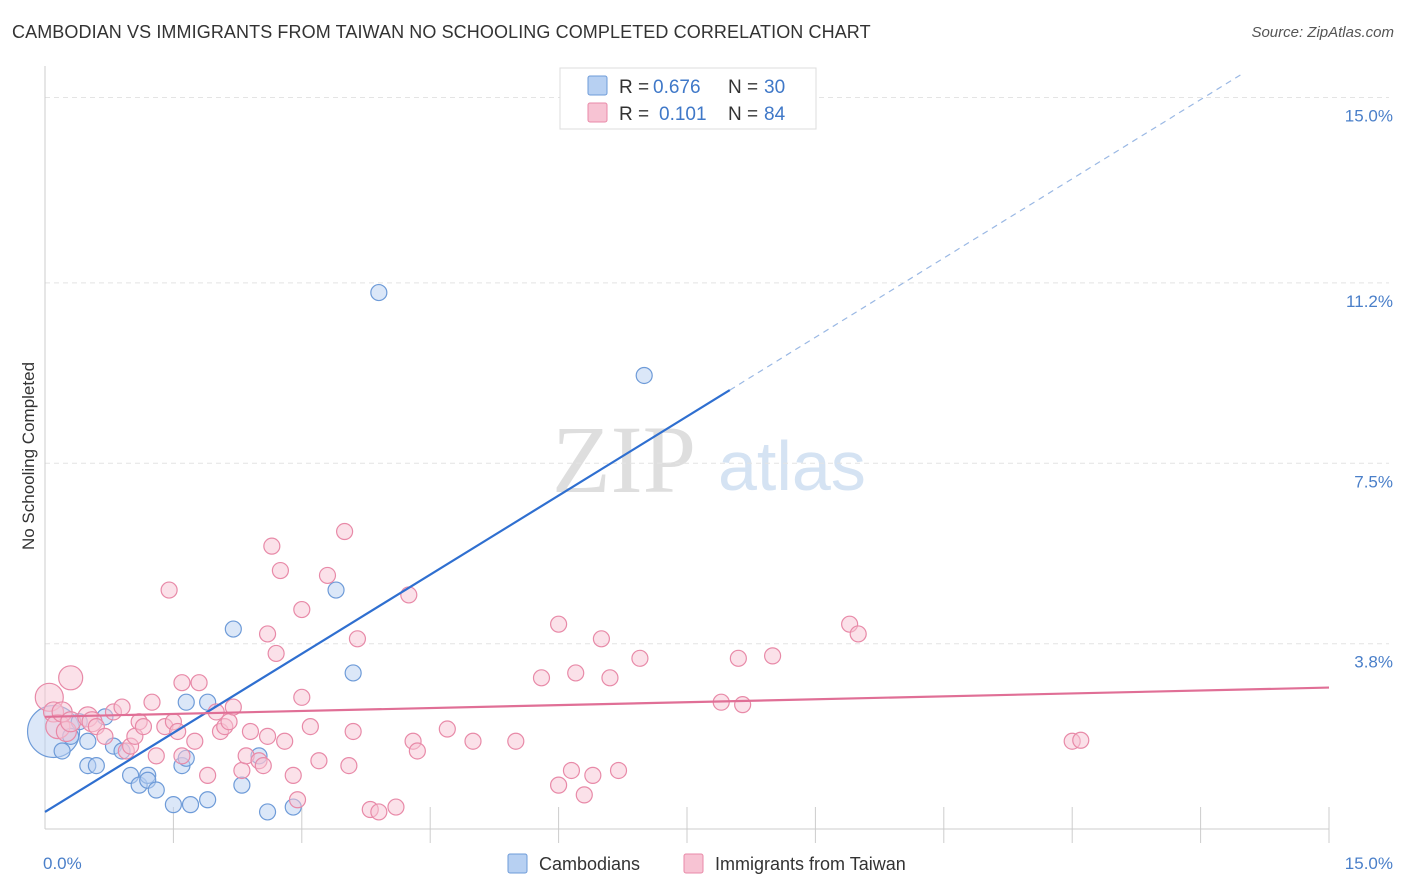  What do you see at coordinates (634, 114) in the screenshot?
I see `legend-r-label-taiwan: R =` at bounding box center [634, 114].